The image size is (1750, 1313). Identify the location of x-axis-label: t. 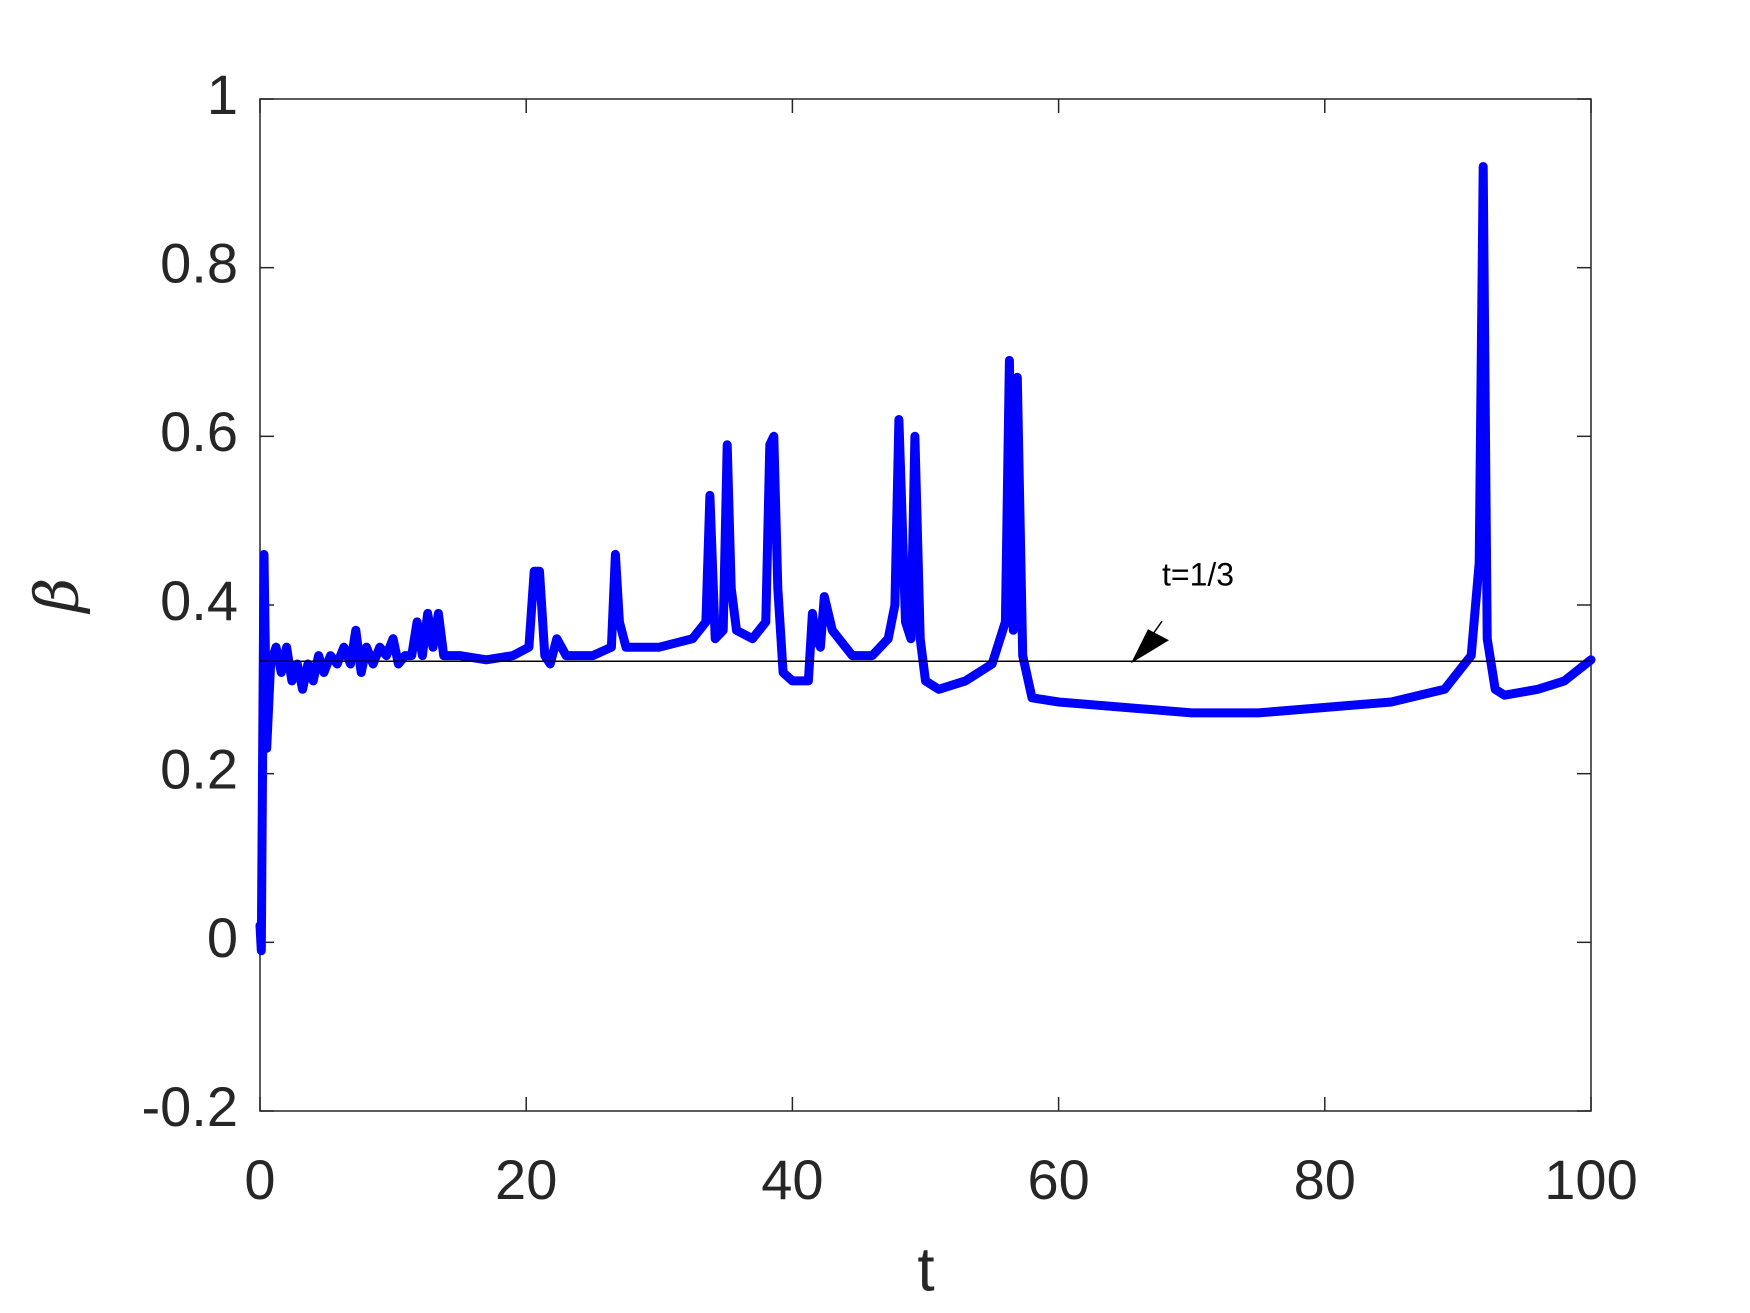
(925, 1269).